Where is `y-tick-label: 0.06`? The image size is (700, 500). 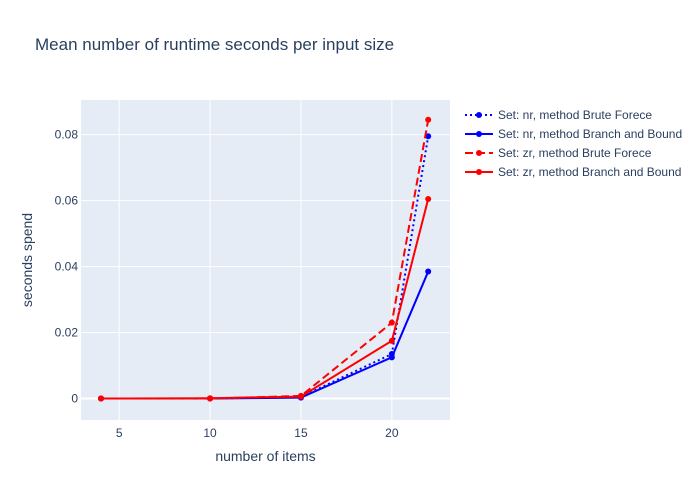
y-tick-label: 0.06 is located at coordinates (67, 201).